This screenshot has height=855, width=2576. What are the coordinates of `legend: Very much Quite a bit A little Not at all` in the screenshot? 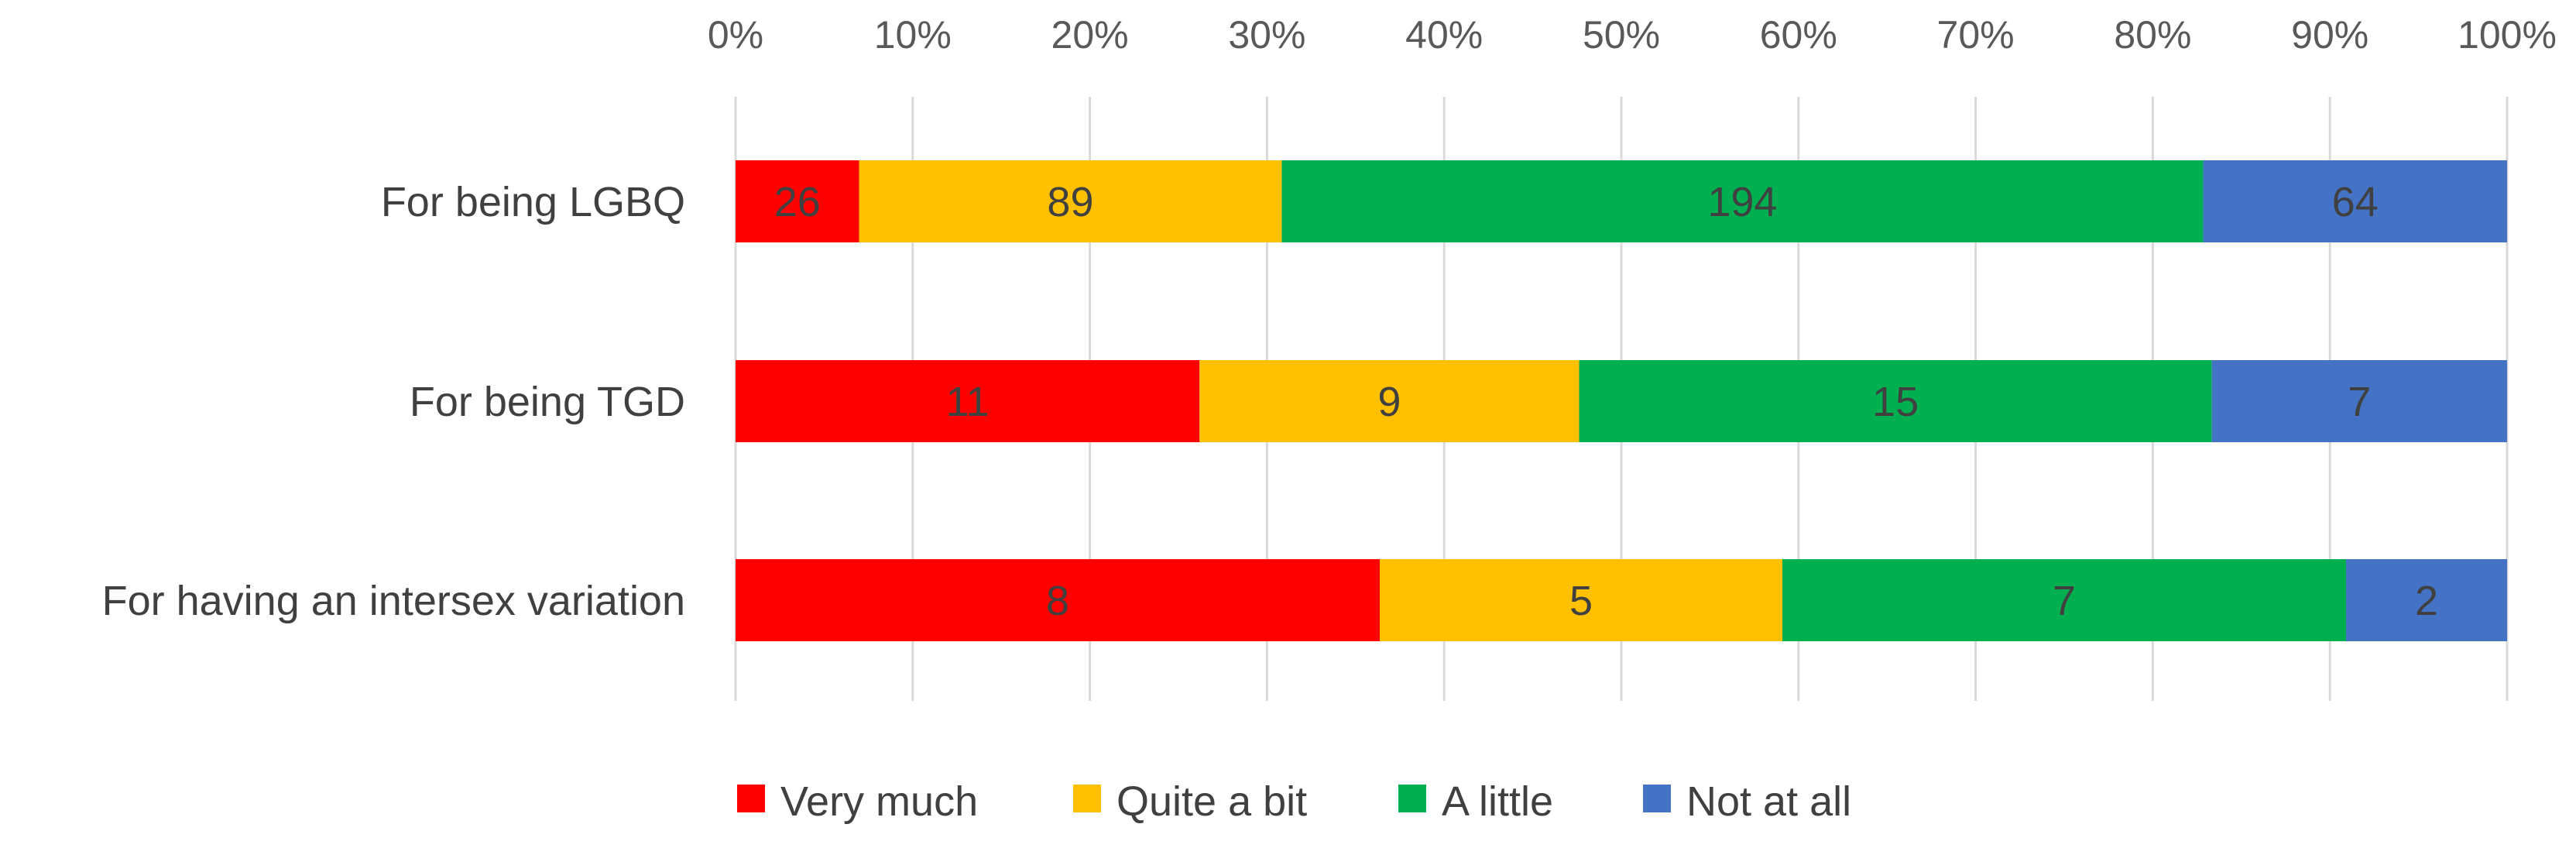 It's located at (1294, 802).